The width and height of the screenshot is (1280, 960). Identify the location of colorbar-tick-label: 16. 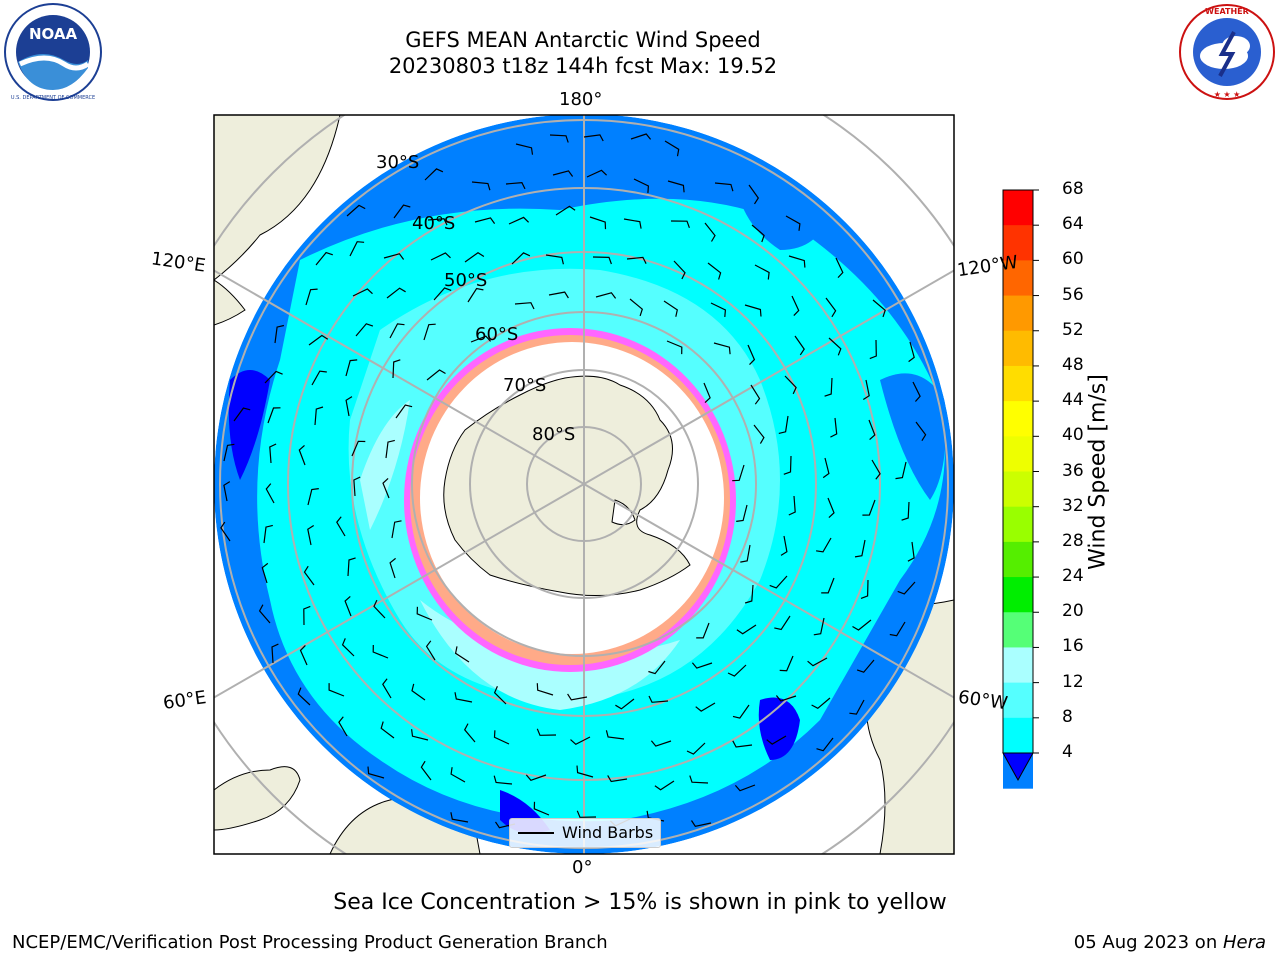
(1073, 646).